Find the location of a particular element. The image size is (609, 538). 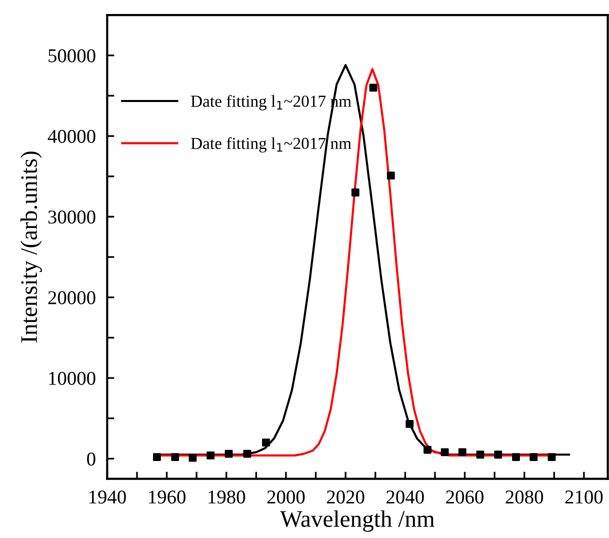

y-tick-label: 50000 is located at coordinates (72, 55).